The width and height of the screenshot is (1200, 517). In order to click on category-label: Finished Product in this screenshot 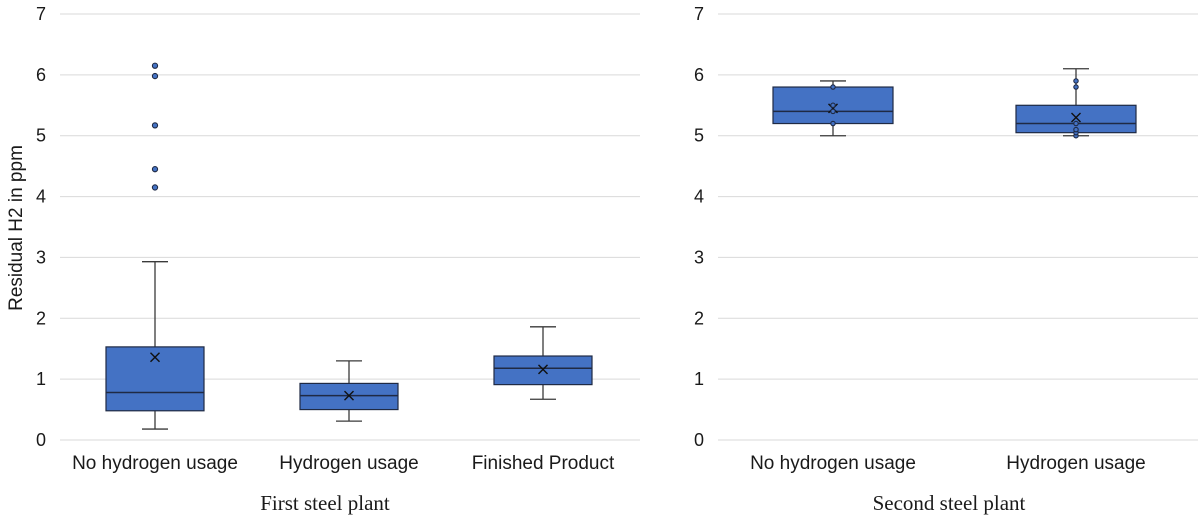, I will do `click(543, 463)`.